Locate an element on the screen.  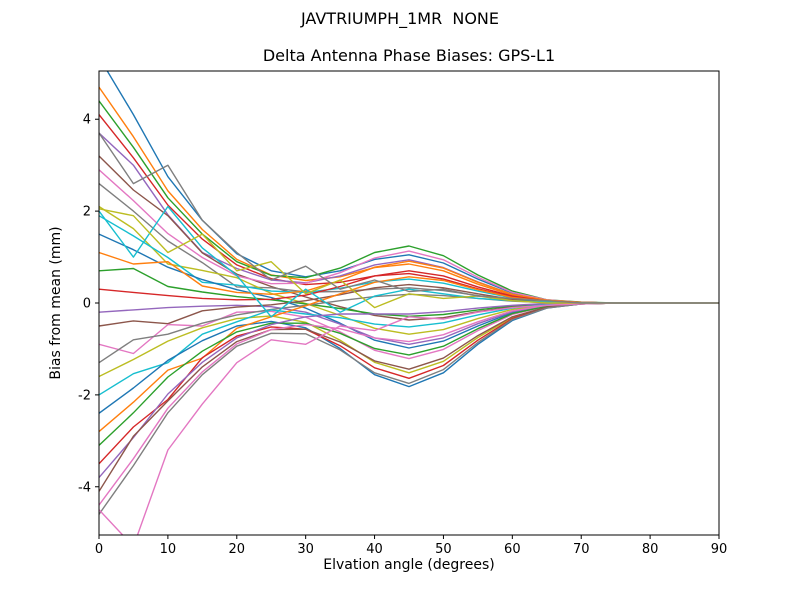
x-tick-label: 0 is located at coordinates (99, 549).